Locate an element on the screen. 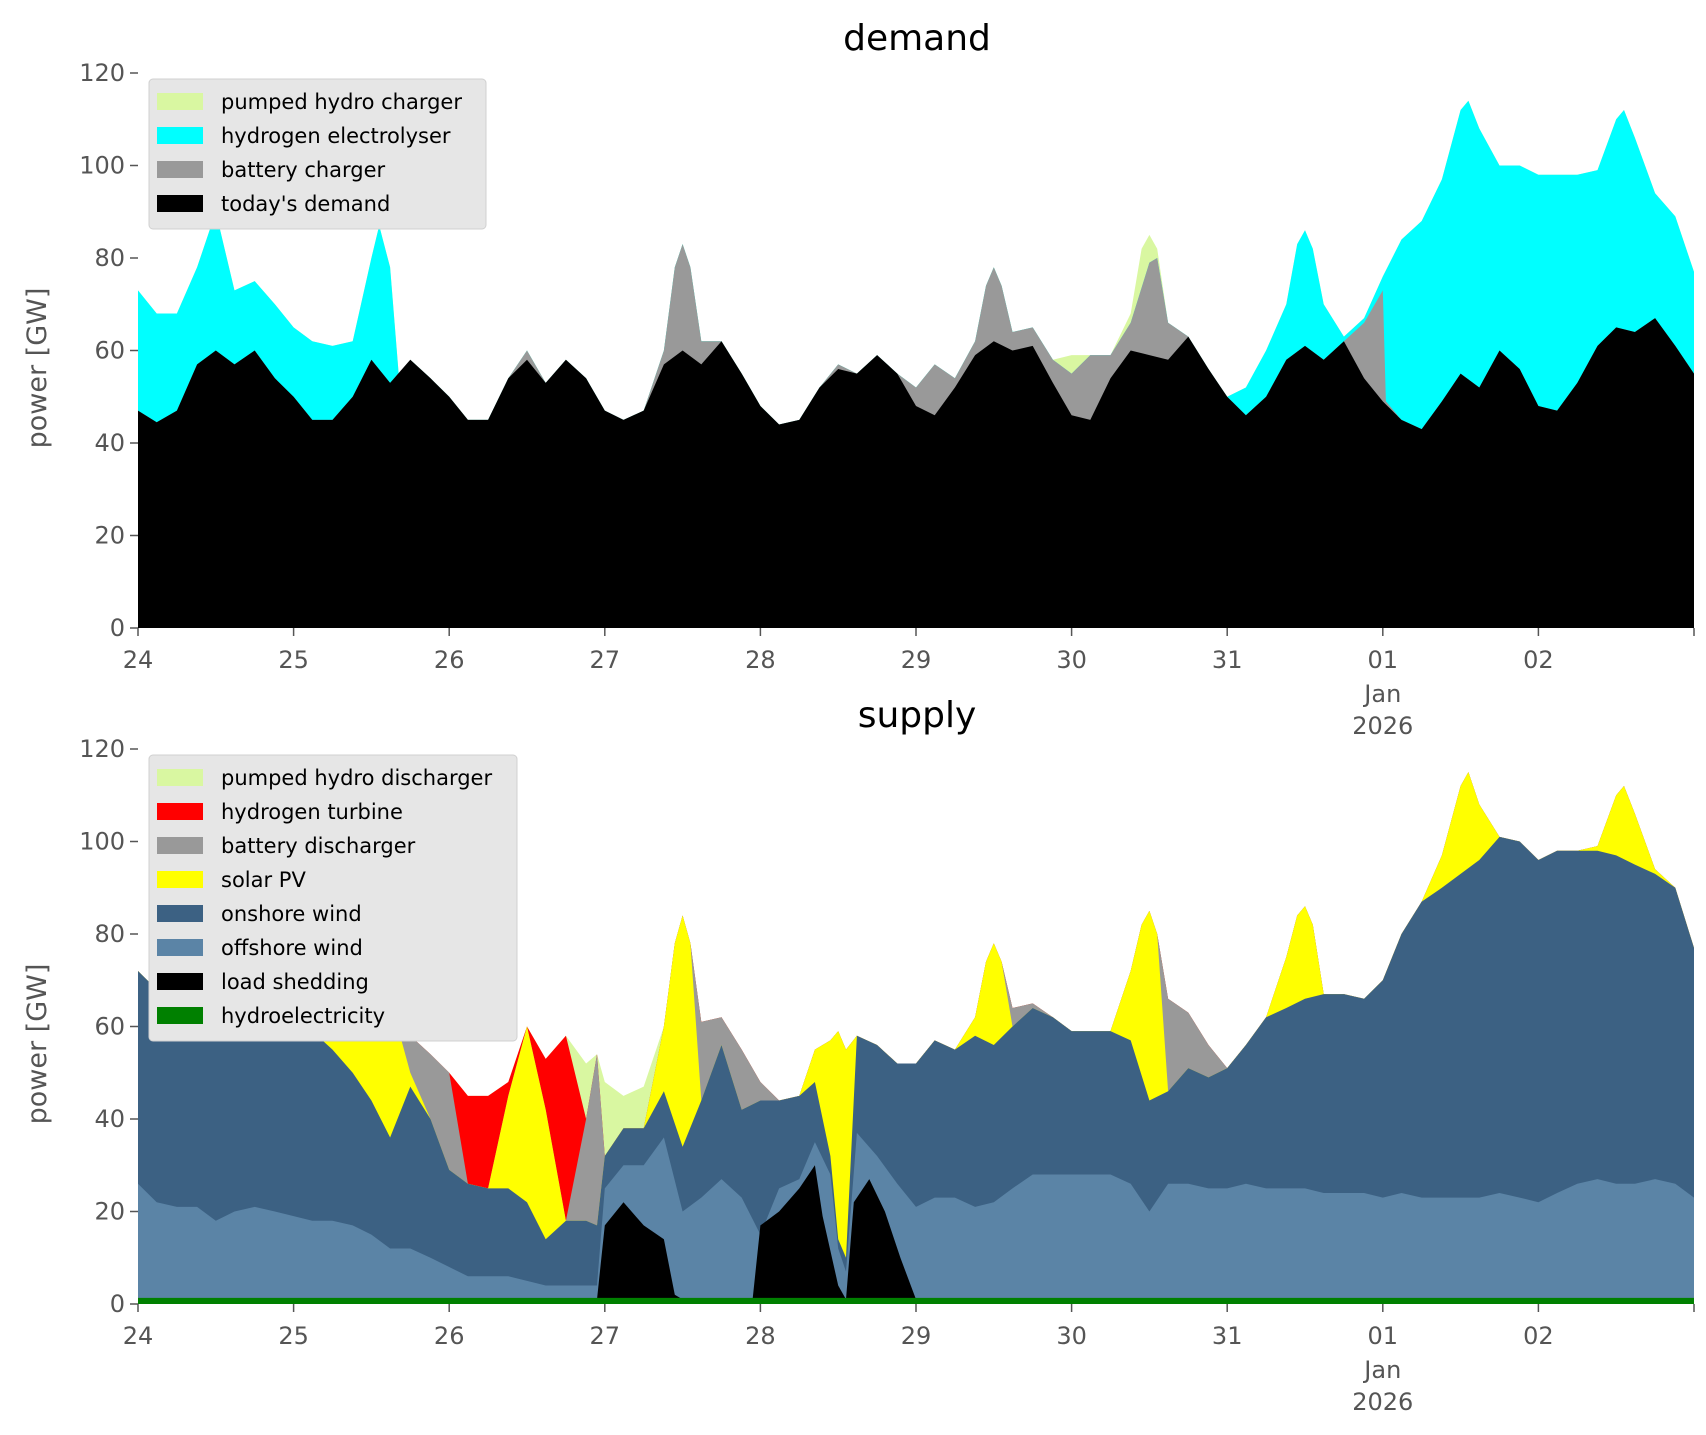  supply-legend-swatch-load-shedding is located at coordinates (180, 981).